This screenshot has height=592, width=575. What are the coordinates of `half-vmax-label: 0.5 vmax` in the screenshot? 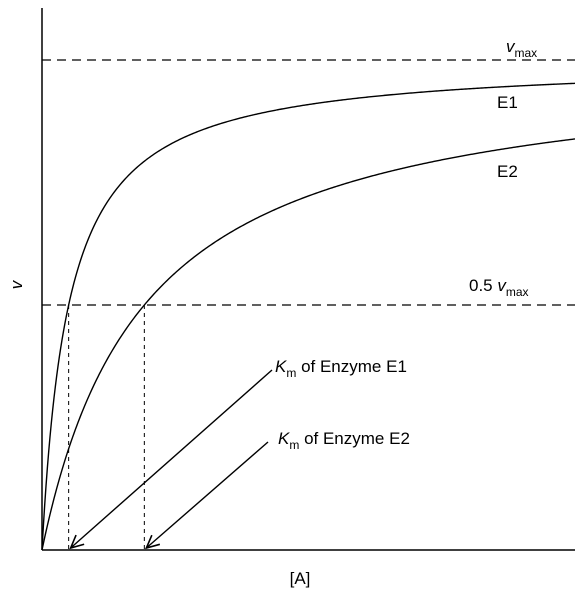 It's located at (499, 287).